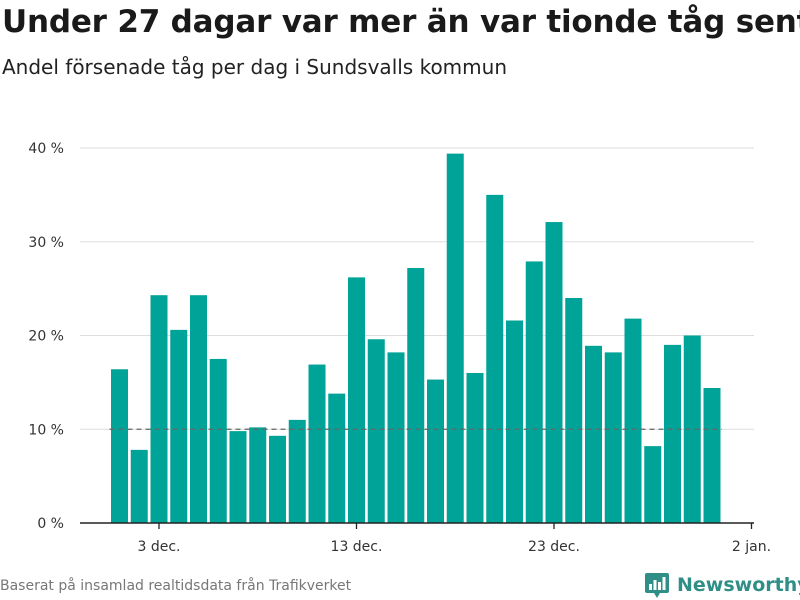  Describe the element at coordinates (46, 337) in the screenshot. I see `y-tick-label: 20 %` at that location.